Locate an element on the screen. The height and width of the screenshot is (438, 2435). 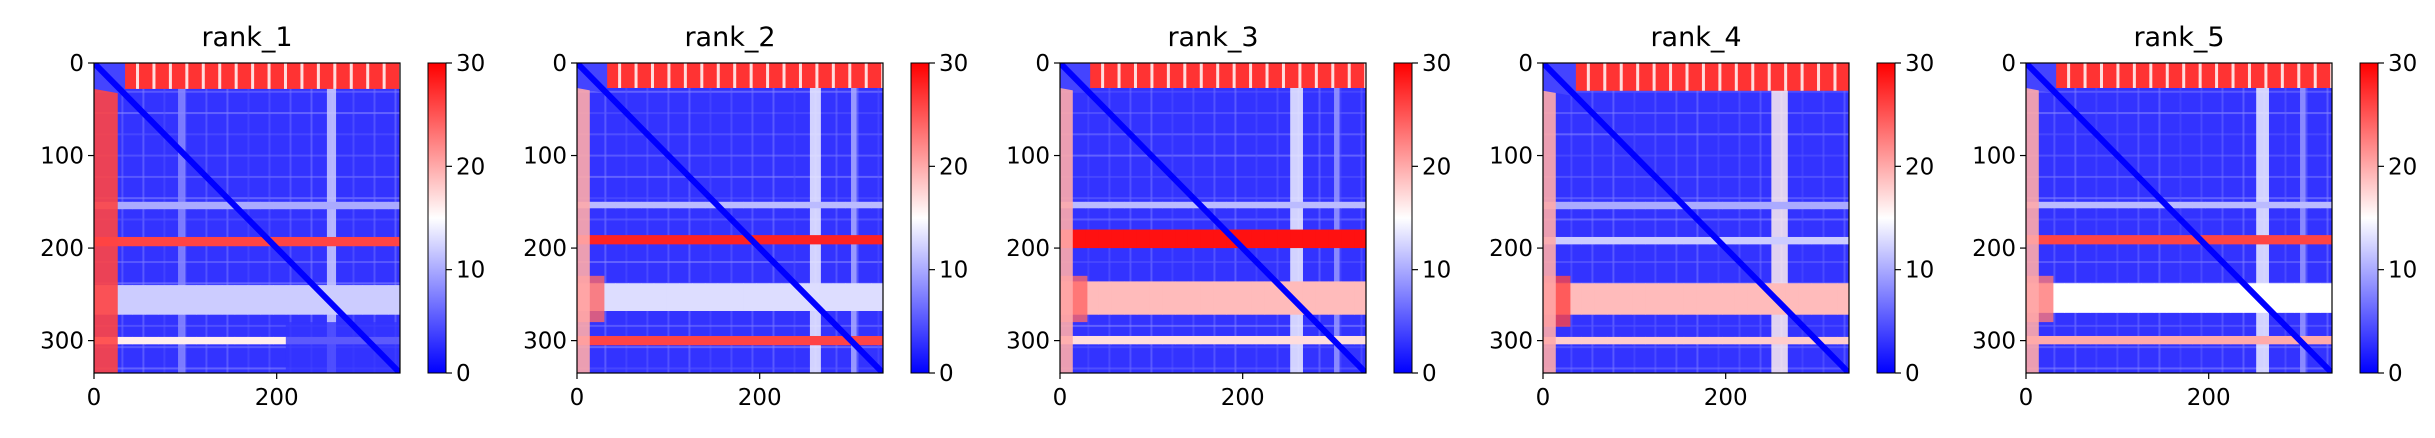
y-tick-label: 100 is located at coordinates (1511, 157).